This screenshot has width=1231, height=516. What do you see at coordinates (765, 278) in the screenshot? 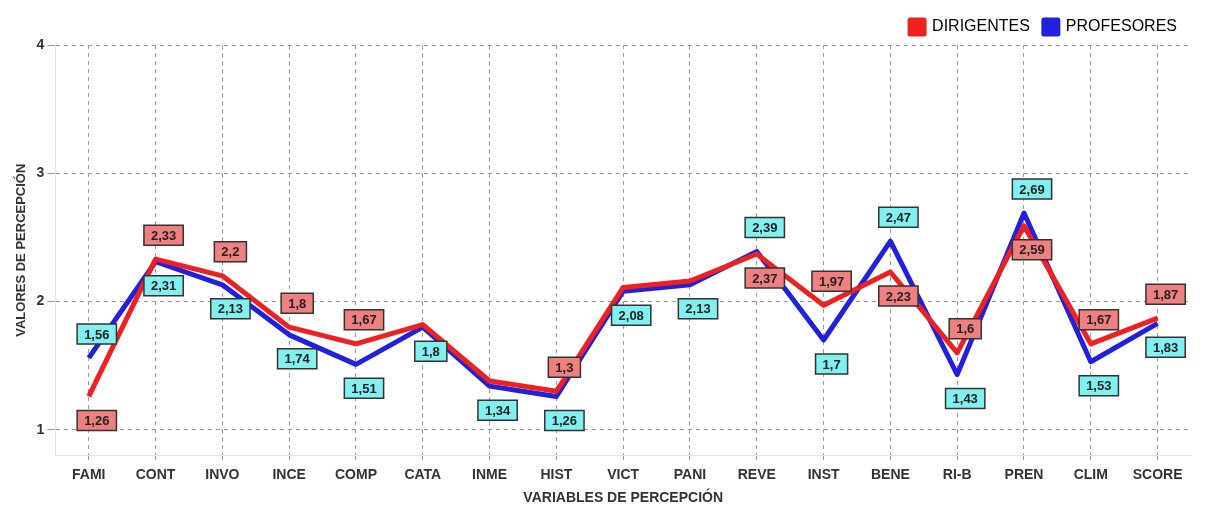
I see `data-label: 2,37` at bounding box center [765, 278].